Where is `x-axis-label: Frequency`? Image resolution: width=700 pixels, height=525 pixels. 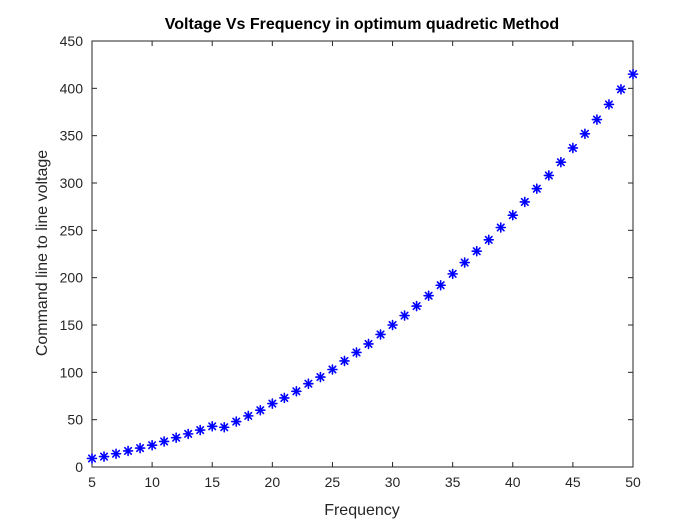
x-axis-label: Frequency is located at coordinates (362, 510).